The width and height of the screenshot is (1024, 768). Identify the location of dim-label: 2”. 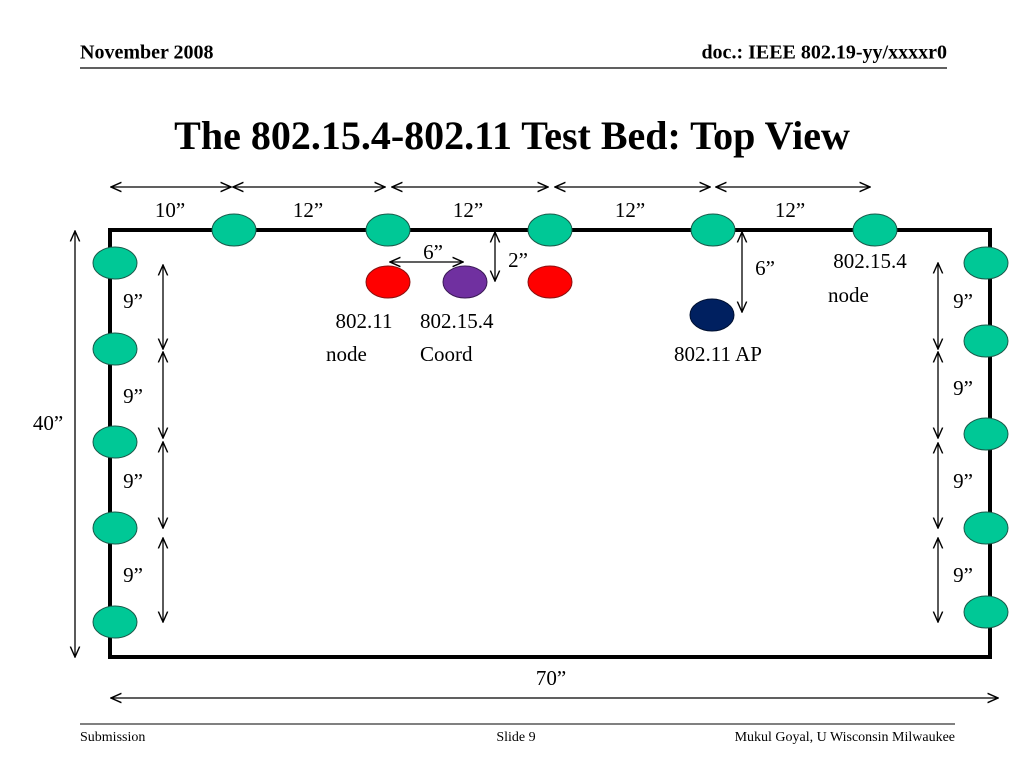
(518, 260).